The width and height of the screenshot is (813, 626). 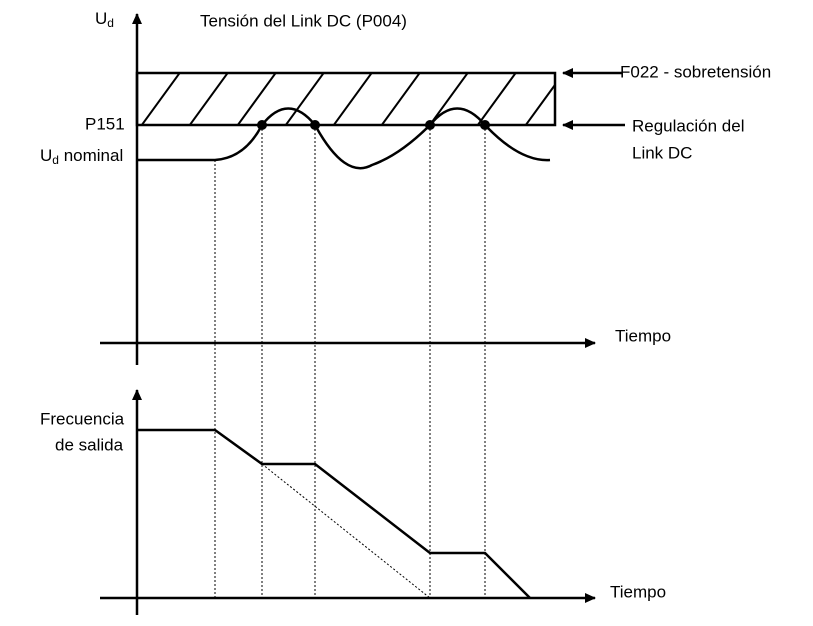 What do you see at coordinates (104, 19) in the screenshot?
I see `y-axis-label: Ud` at bounding box center [104, 19].